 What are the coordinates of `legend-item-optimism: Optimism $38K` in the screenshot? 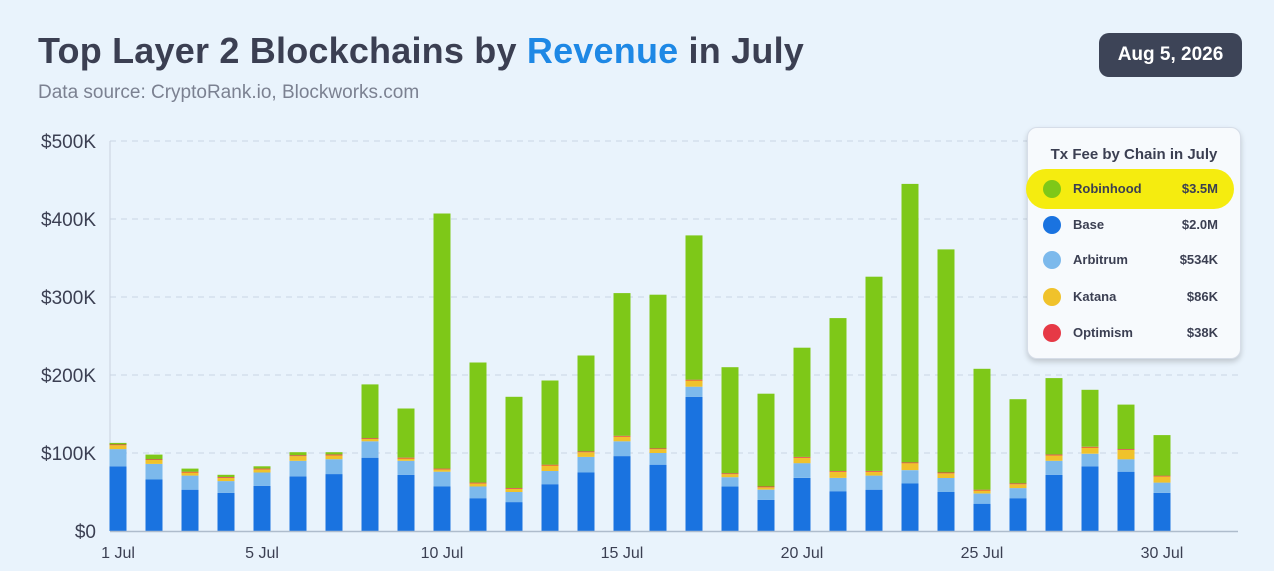 It's located at (1135, 333).